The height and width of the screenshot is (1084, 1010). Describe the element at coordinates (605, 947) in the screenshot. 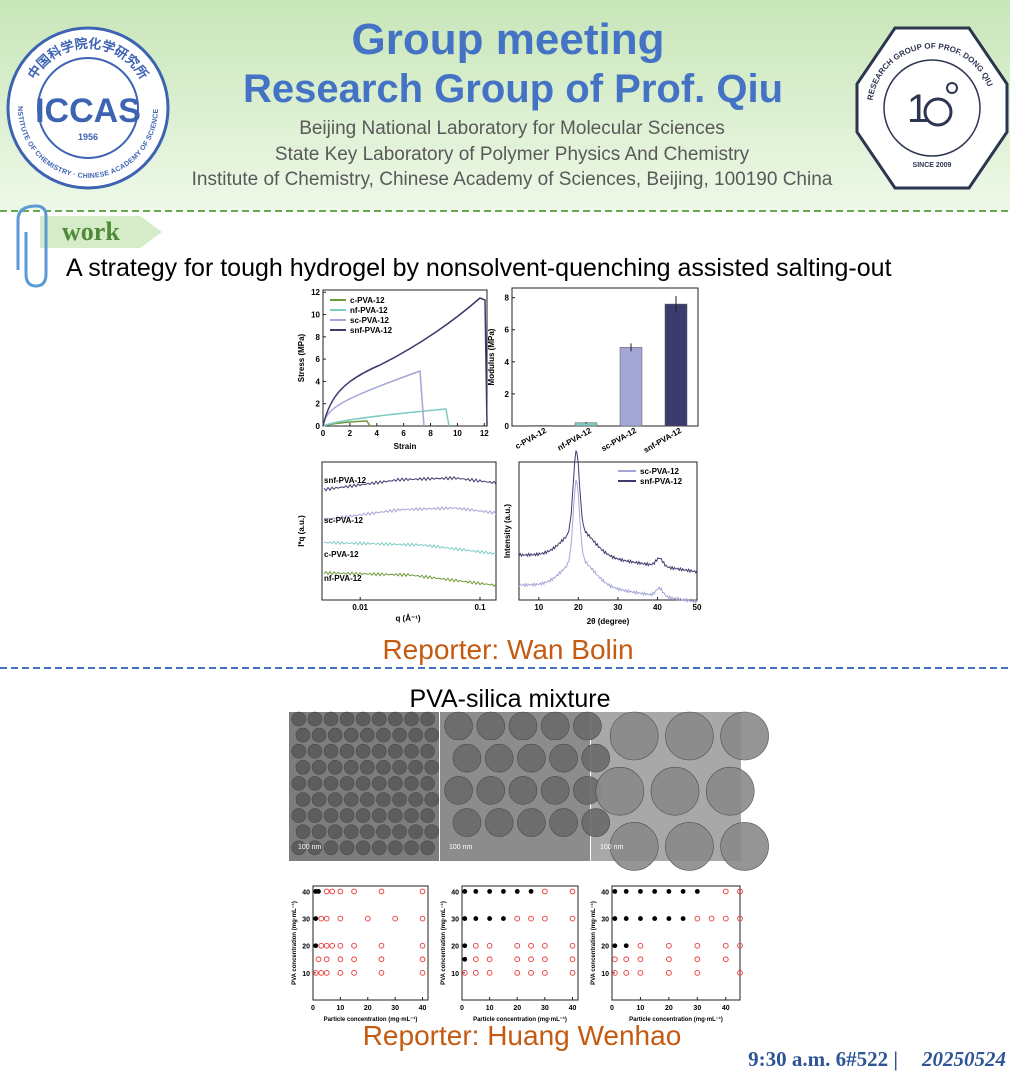

I see `y-tick-label: 20` at that location.